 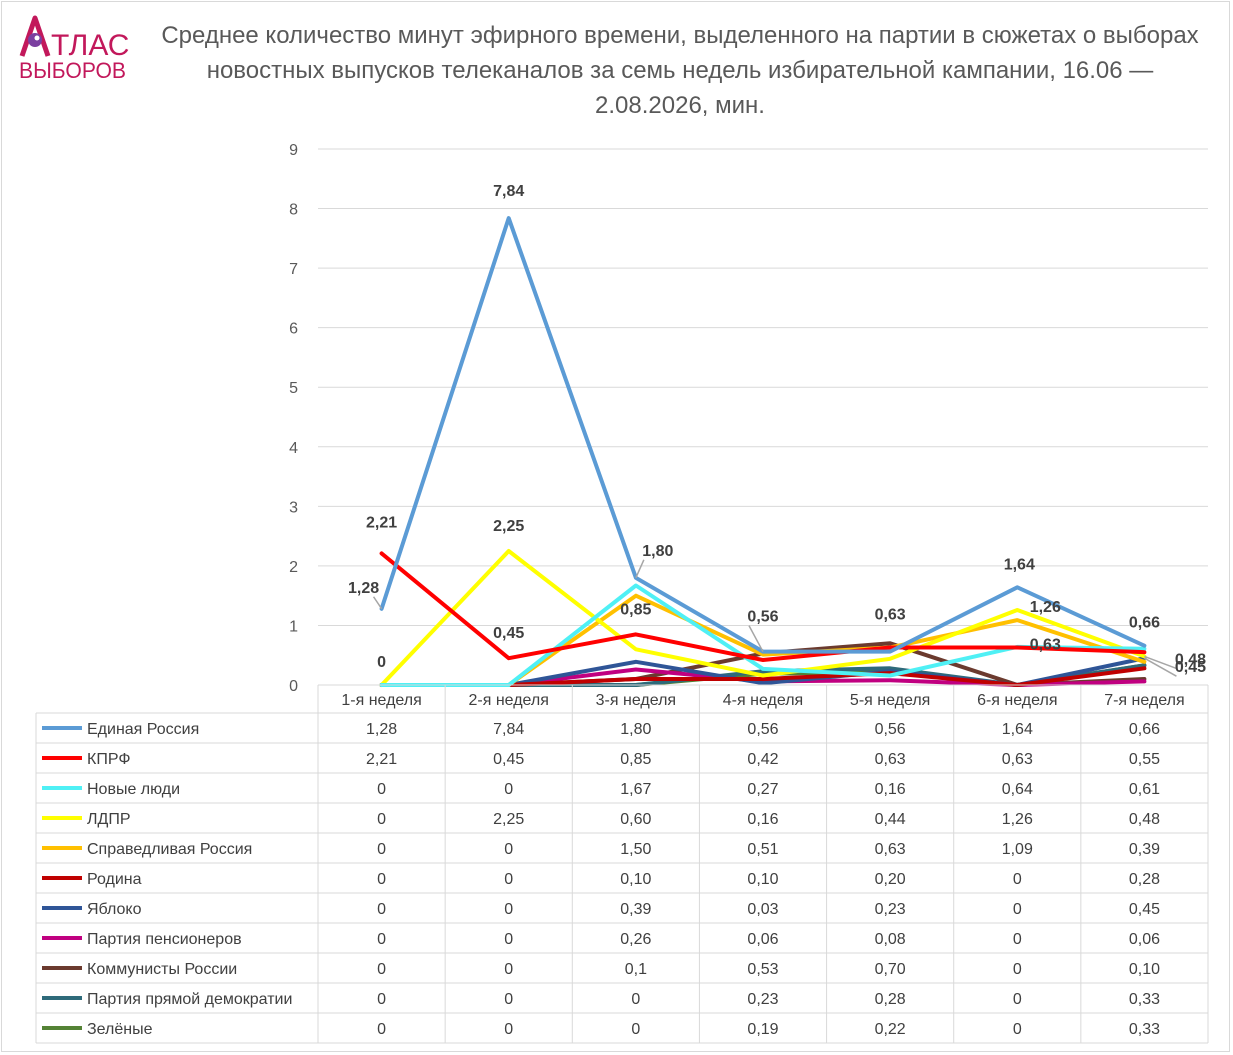 What do you see at coordinates (169, 849) in the screenshot?
I see `legend-label: Справедливая Россия` at bounding box center [169, 849].